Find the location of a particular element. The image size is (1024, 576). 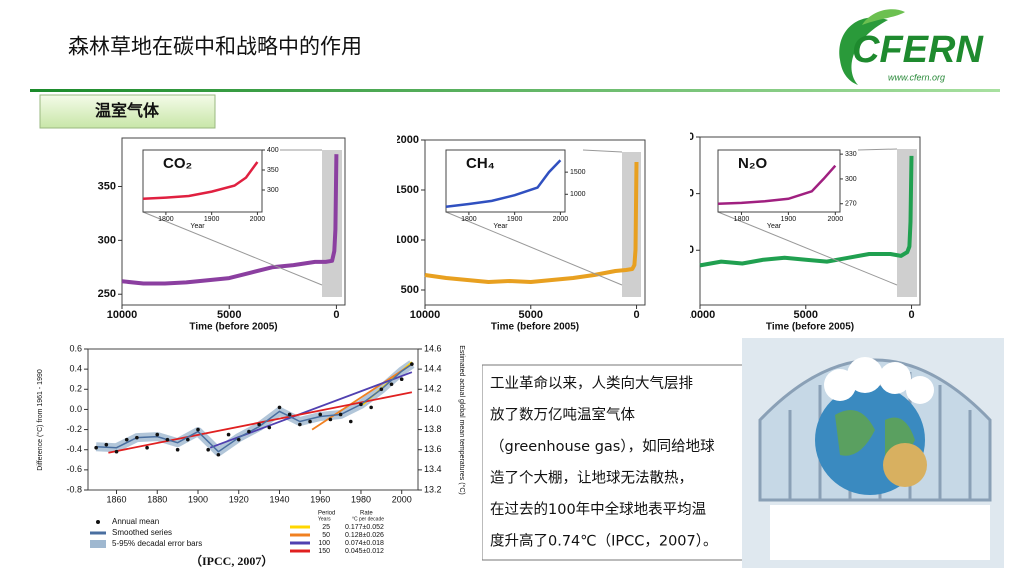

y2-tick-label: 14.4 is located at coordinates (433, 369).